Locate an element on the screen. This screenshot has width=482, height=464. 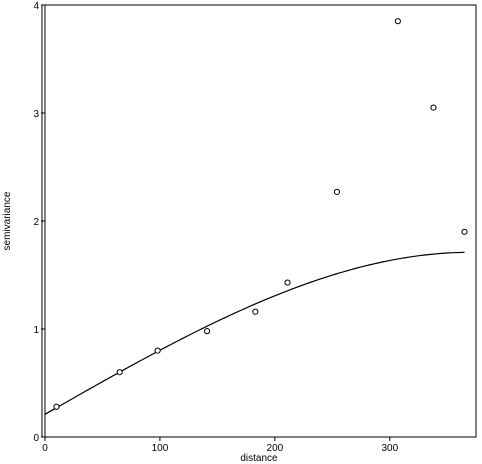
x-tick-label: 300 is located at coordinates (389, 448).